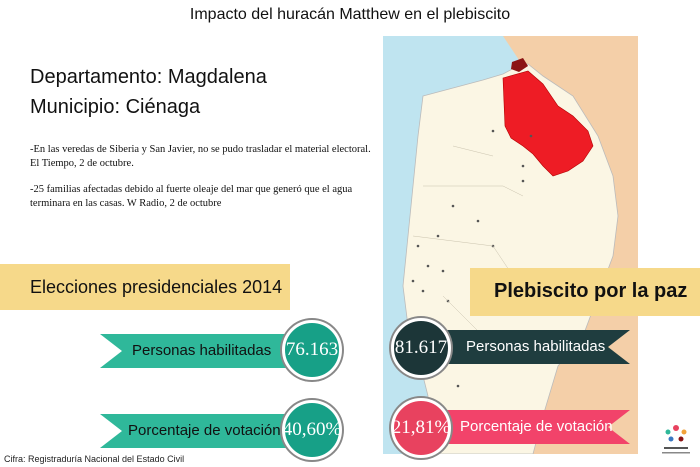 This screenshot has width=700, height=467. What do you see at coordinates (536, 346) in the screenshot?
I see `plebiscito-personas-label: Personas habilitadas` at bounding box center [536, 346].